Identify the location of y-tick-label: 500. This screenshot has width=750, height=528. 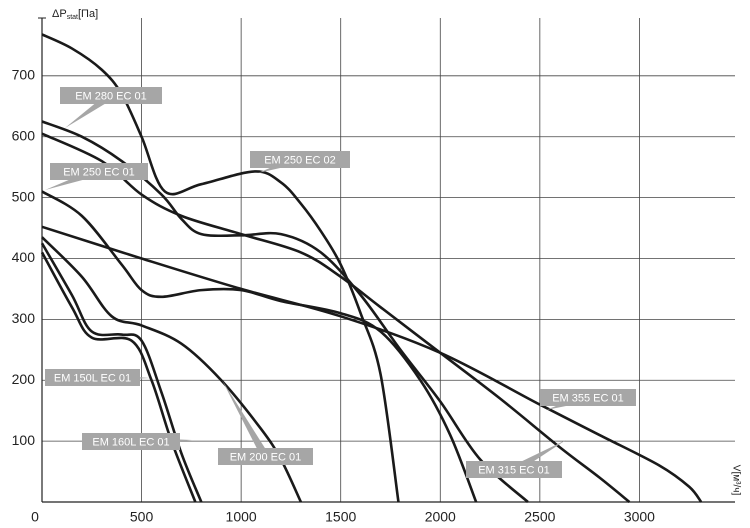
(24, 196).